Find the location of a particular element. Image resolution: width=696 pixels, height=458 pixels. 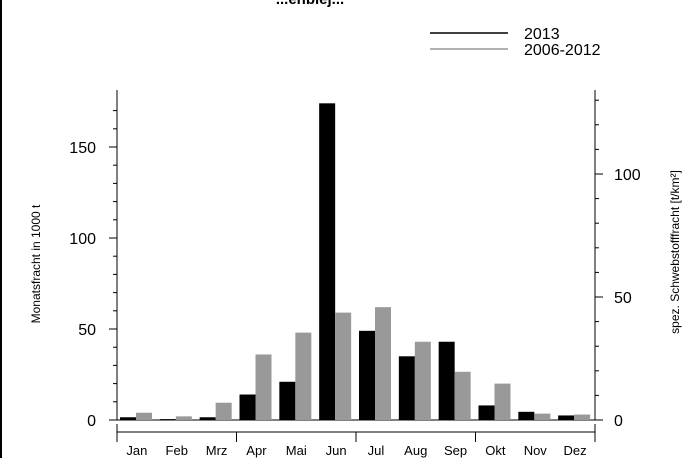

bar-2006-2012-Aug is located at coordinates (422, 380).